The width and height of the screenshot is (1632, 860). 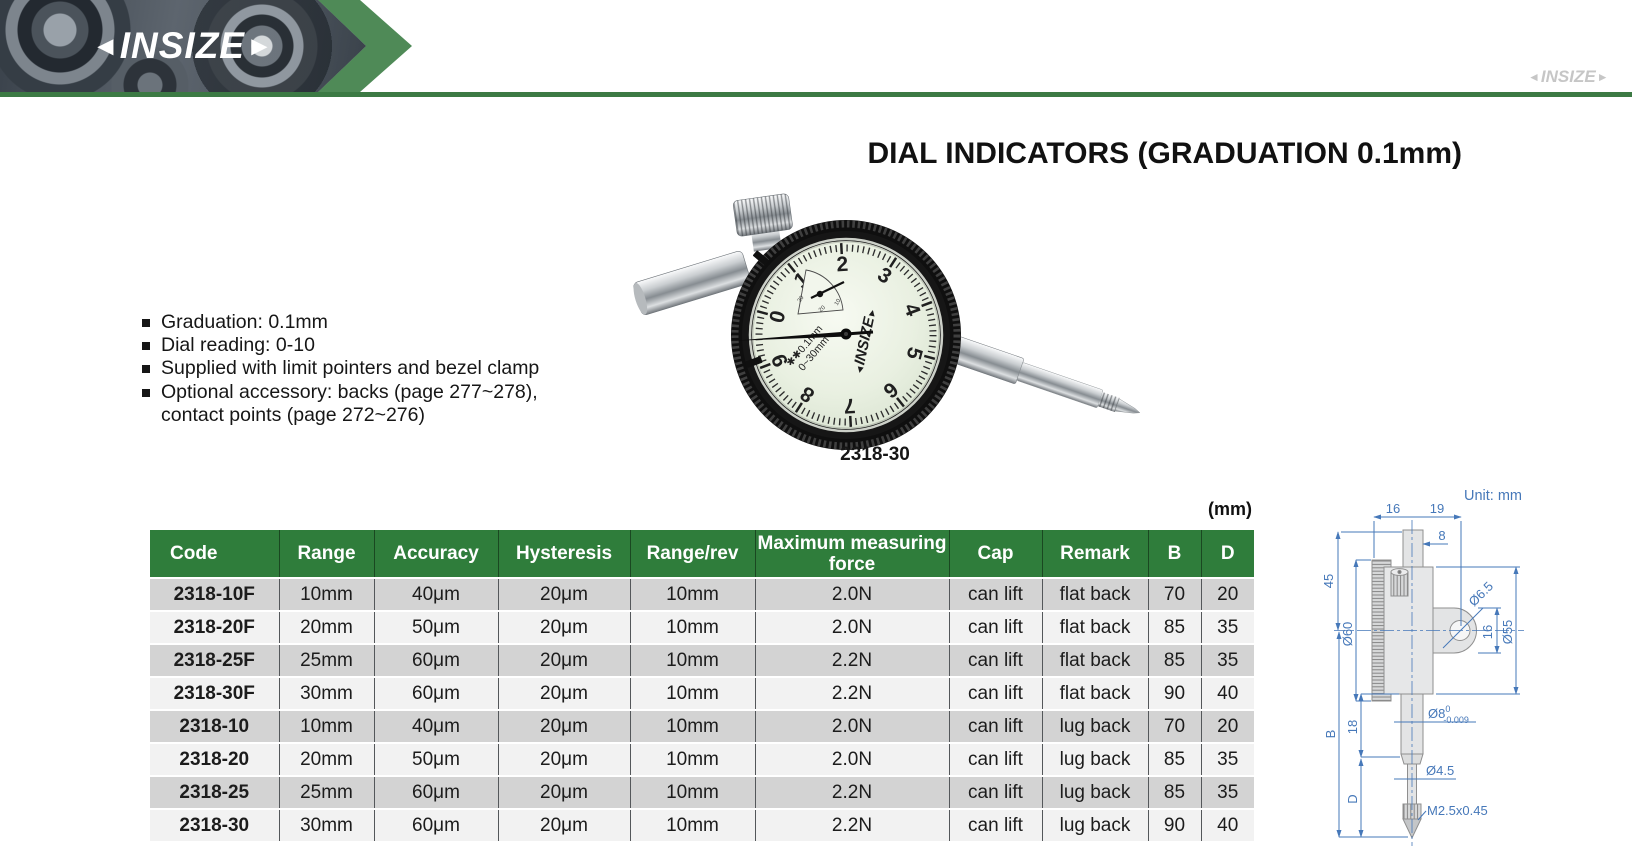 What do you see at coordinates (214, 594) in the screenshot?
I see `cell-code: 2318-10F` at bounding box center [214, 594].